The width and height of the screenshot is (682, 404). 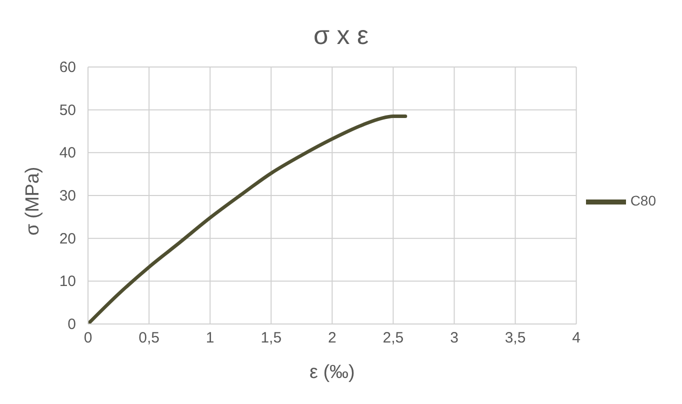 I want to click on x-tick-label: 2,5, so click(x=393, y=338).